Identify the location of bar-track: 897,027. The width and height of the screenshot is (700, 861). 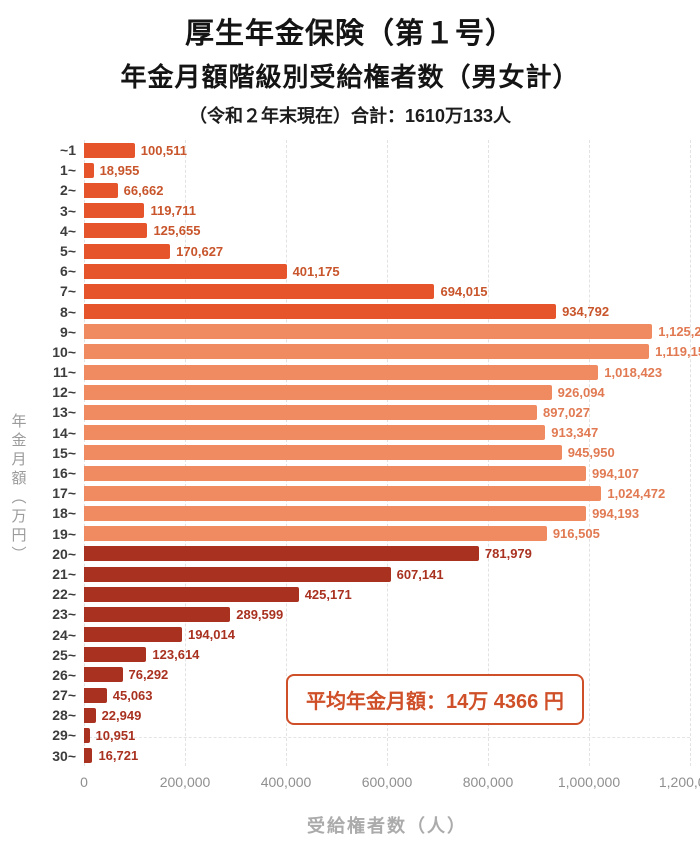
(387, 412).